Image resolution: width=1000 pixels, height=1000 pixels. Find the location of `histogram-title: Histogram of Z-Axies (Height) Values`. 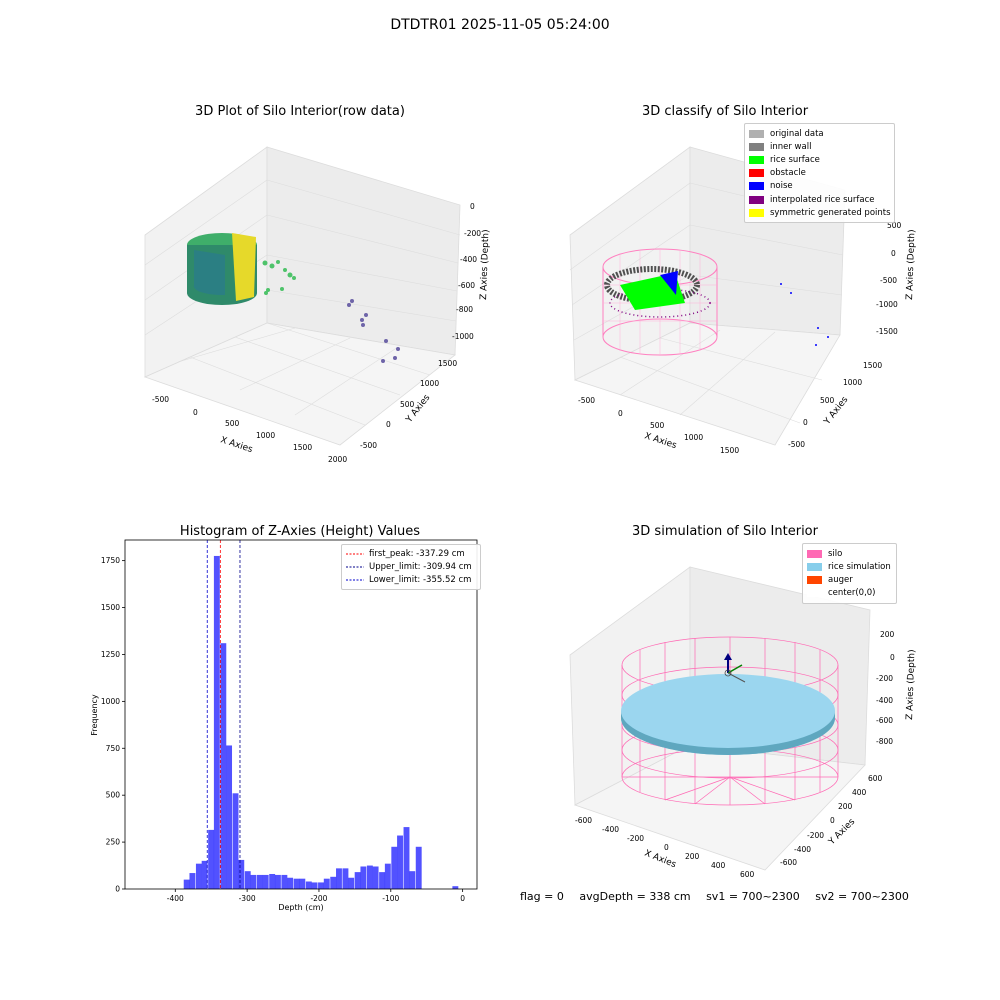

histogram-title: Histogram of Z-Axies (Height) Values is located at coordinates (300, 531).